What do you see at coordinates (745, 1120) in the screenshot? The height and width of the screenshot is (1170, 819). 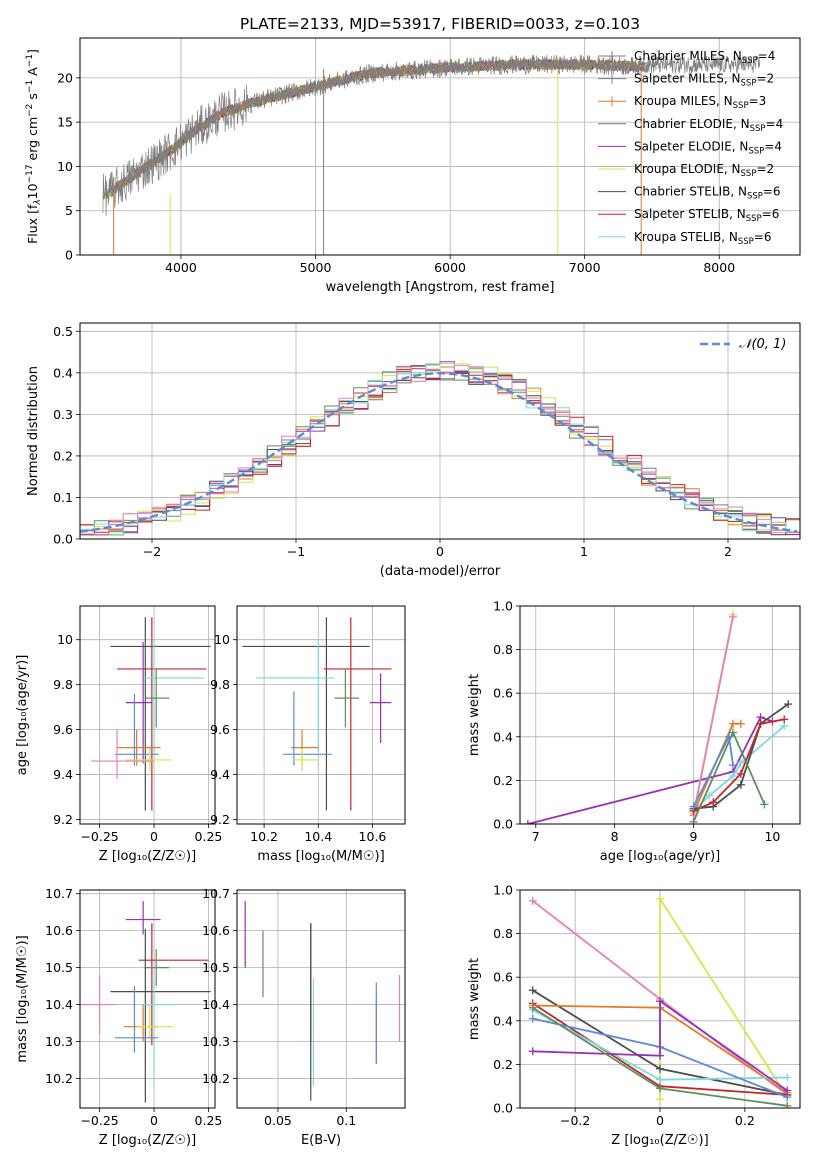 I see `weight_vs_Z-xtick-label: 0.2` at bounding box center [745, 1120].